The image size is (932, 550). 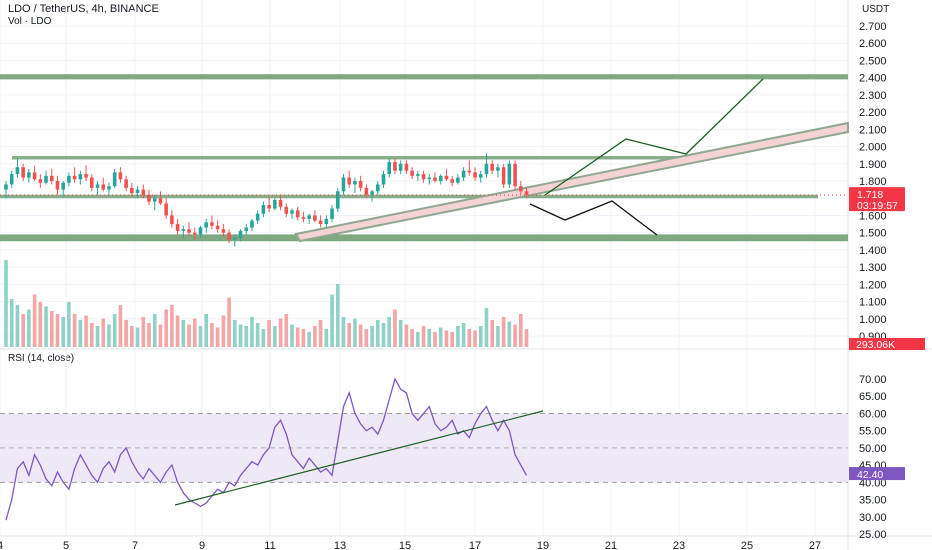 I want to click on volume-badge-text: 293.06K, so click(x=875, y=345).